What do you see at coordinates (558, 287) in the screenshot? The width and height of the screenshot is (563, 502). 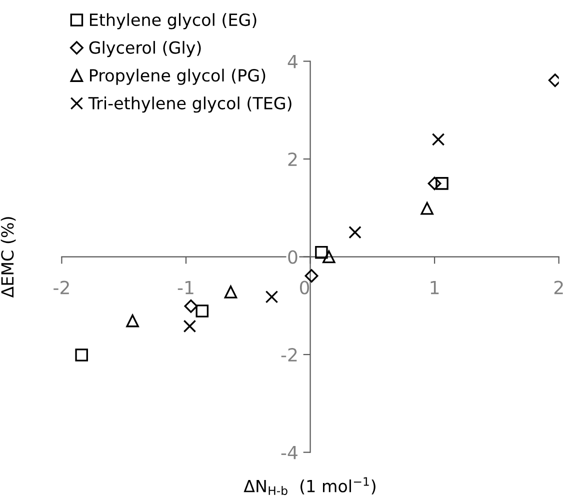 I see `x-tick-label: 2` at bounding box center [558, 287].